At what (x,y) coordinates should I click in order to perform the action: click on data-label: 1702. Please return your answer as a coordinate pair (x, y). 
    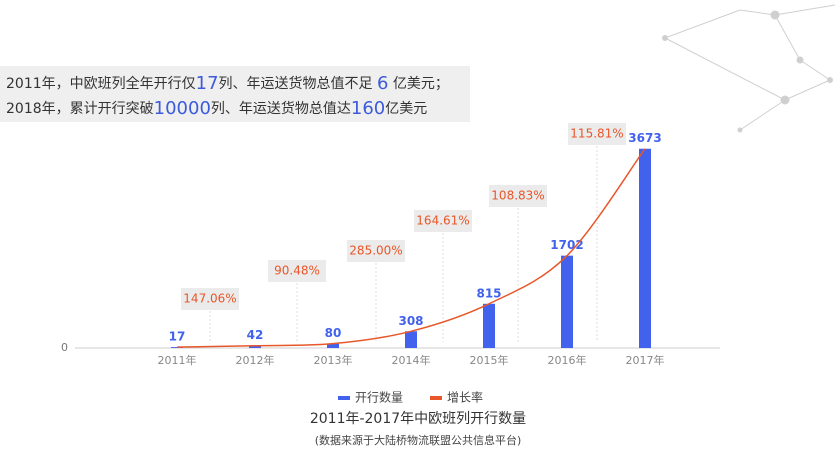
    Looking at the image, I should click on (566, 245).